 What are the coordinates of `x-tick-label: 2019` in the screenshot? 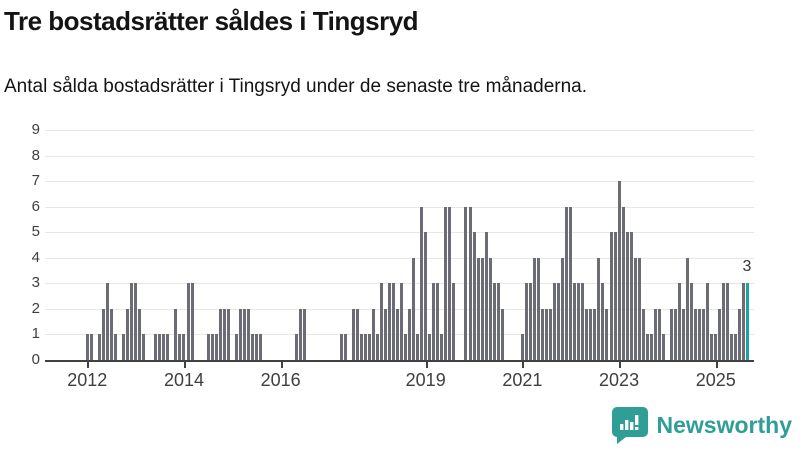 It's located at (425, 380).